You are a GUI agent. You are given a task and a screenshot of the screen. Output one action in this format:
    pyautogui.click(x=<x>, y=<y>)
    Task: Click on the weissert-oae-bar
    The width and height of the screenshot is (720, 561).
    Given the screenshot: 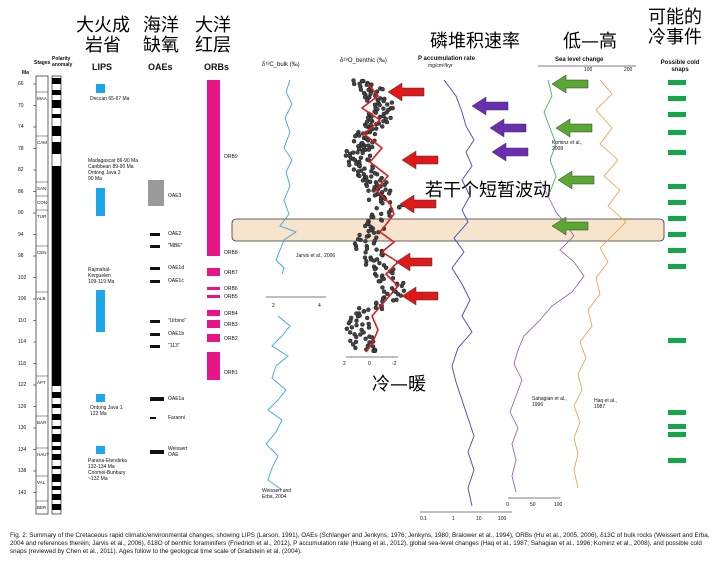 What is the action you would take?
    pyautogui.click(x=157, y=452)
    